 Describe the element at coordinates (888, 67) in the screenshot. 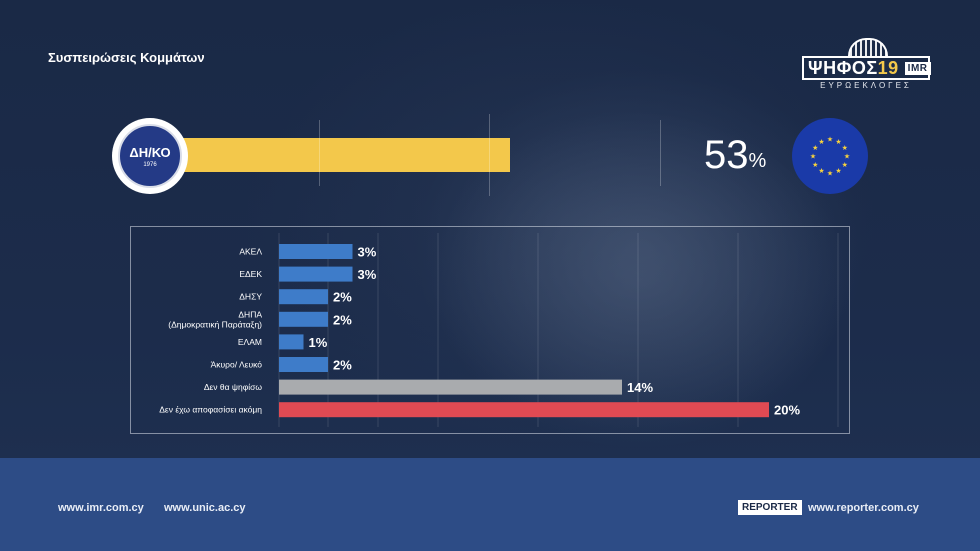

I see `logo-number: 19` at that location.